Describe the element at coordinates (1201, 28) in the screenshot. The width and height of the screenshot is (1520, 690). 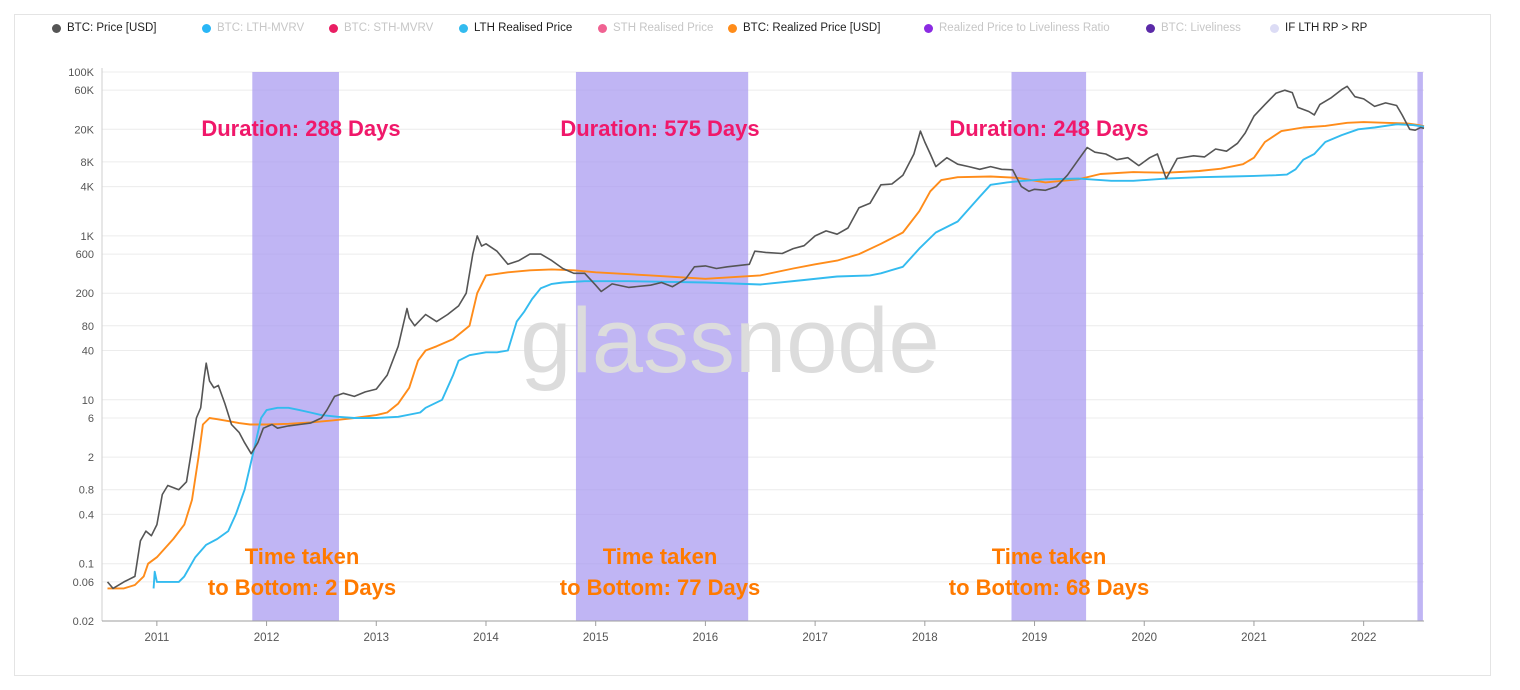
I see `legend-label: BTC: Liveliness` at that location.